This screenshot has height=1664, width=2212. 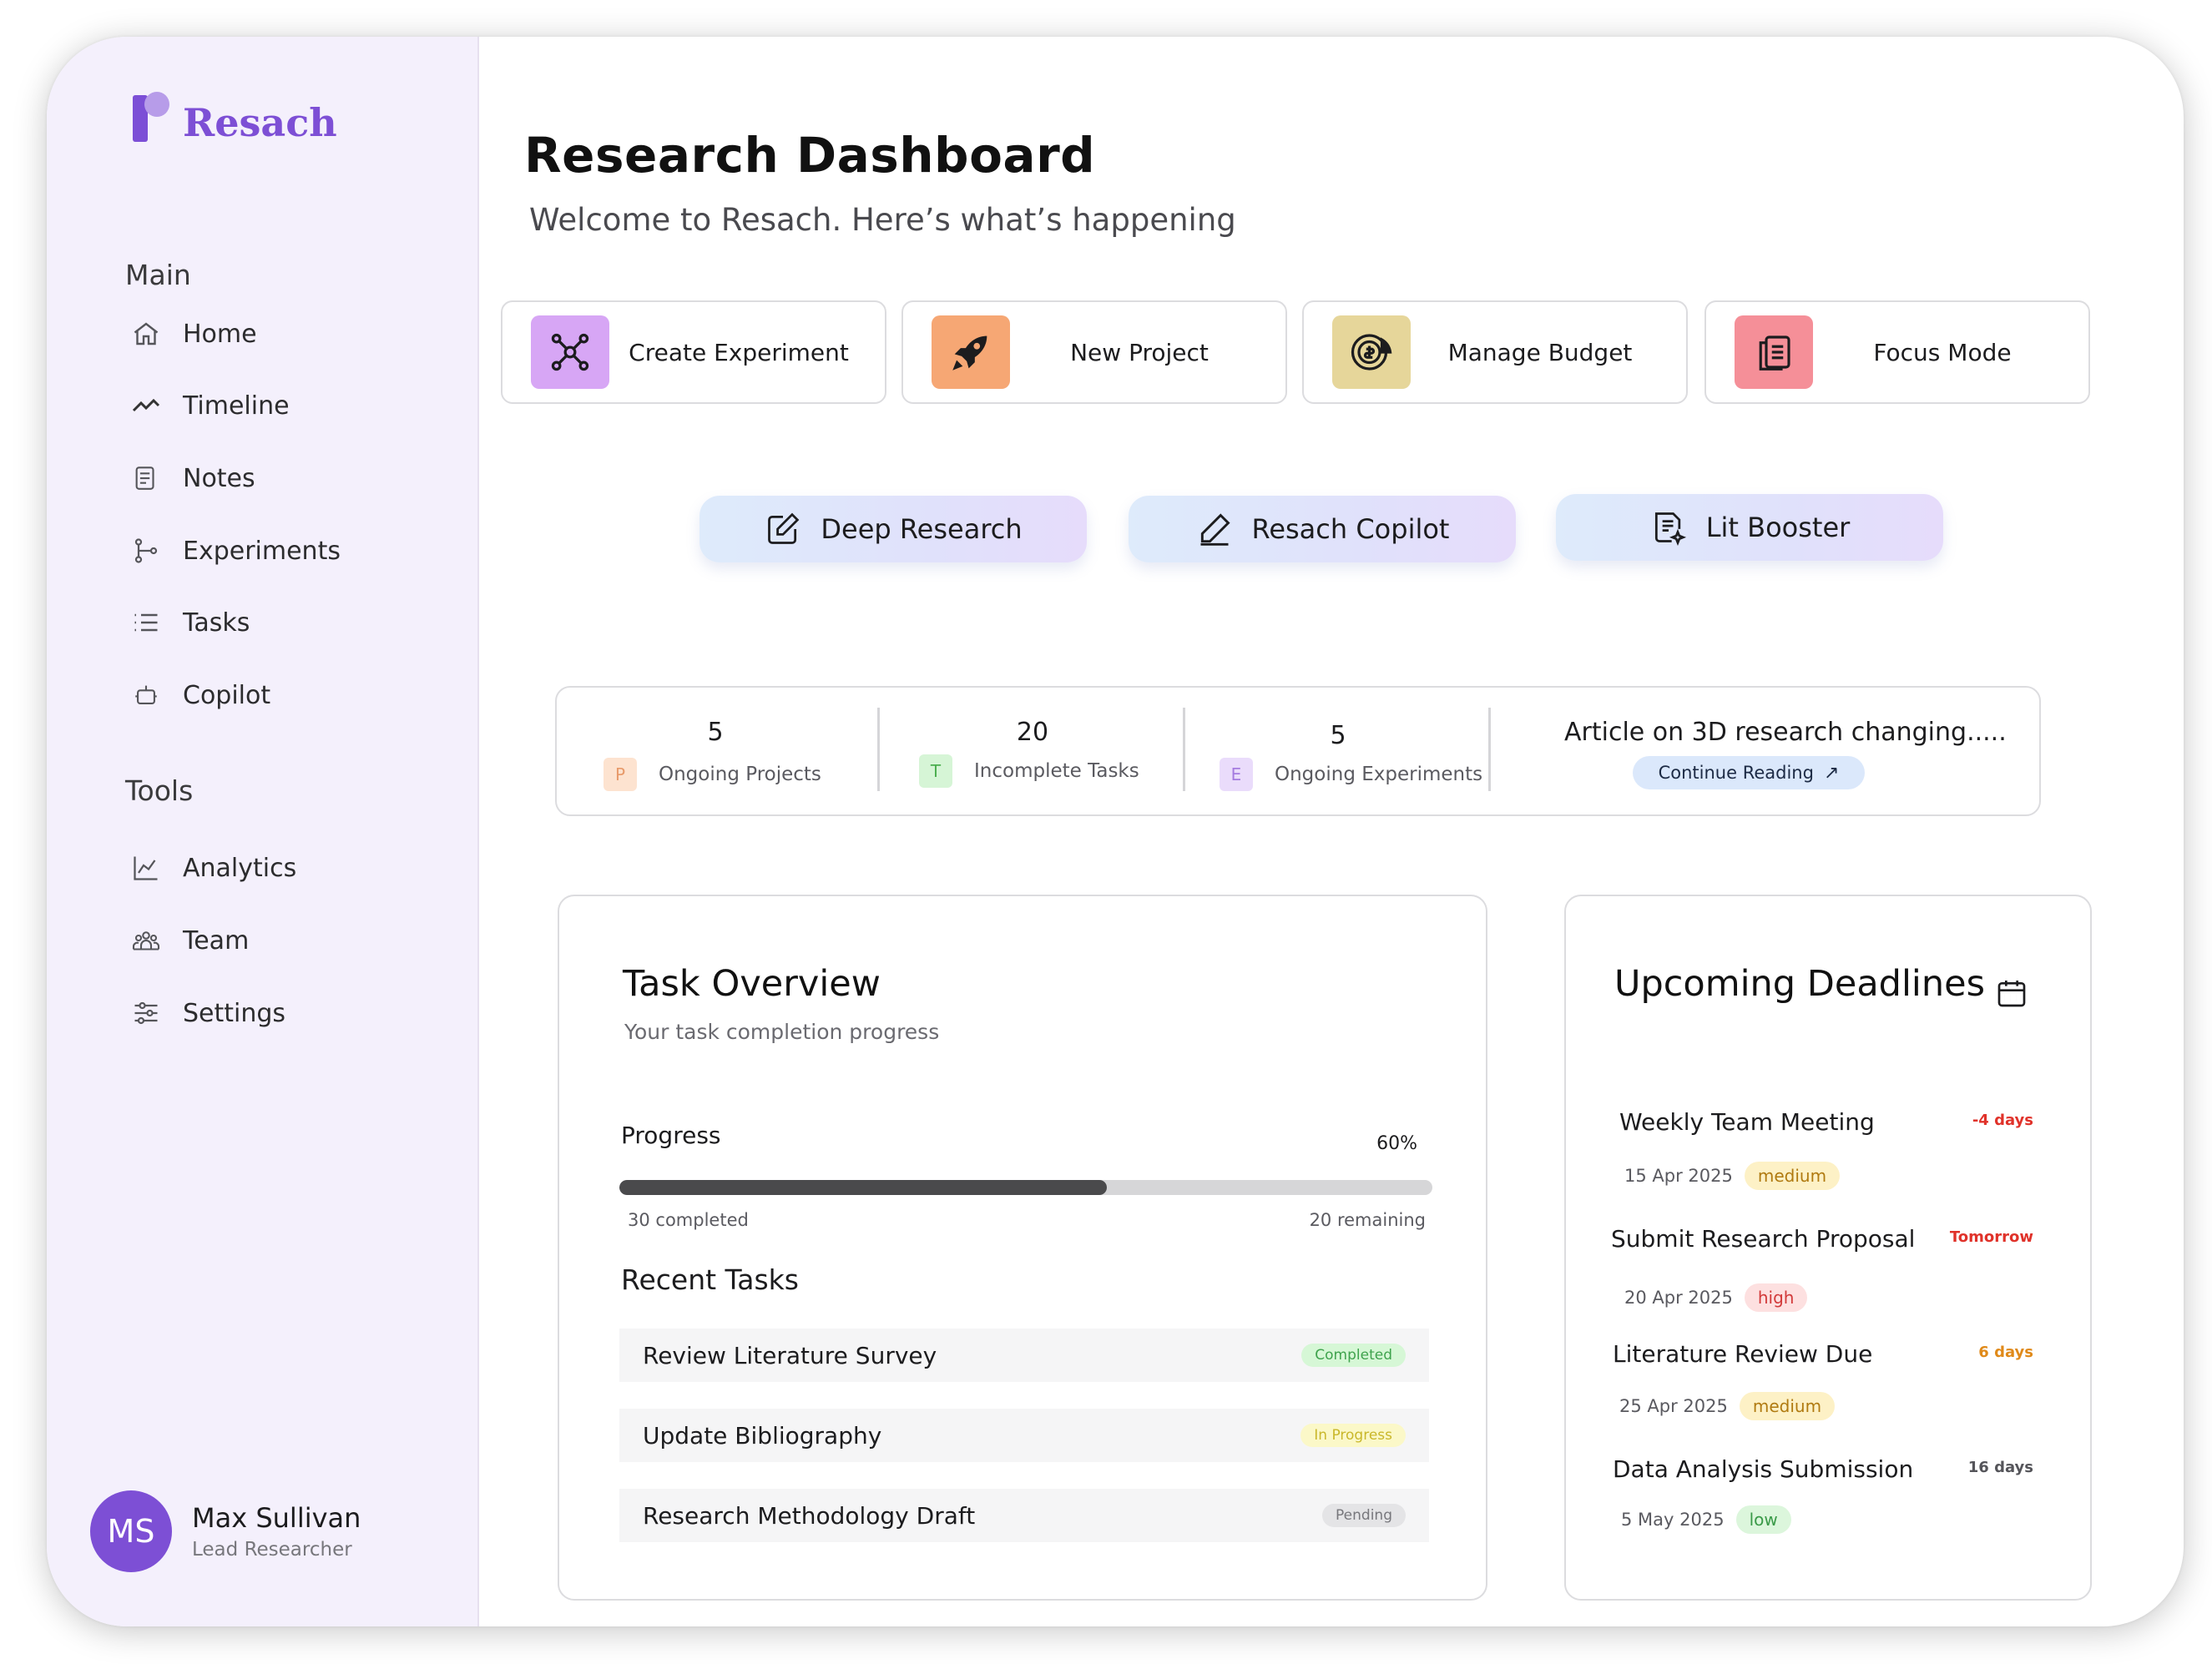 What do you see at coordinates (1832, 773) in the screenshot?
I see `external-arrow-icon: ↗` at bounding box center [1832, 773].